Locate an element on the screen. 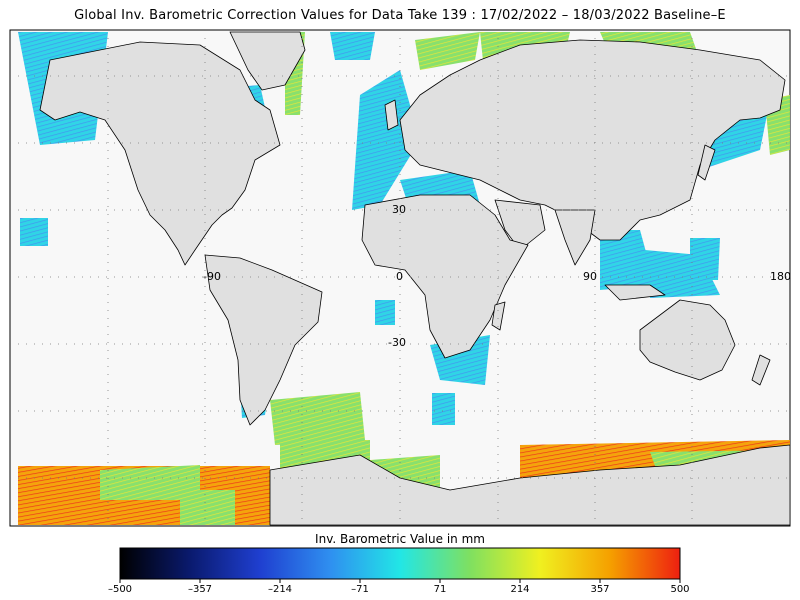 This screenshot has width=800, height=600. colorbar-tick-label: –357 is located at coordinates (200, 589).